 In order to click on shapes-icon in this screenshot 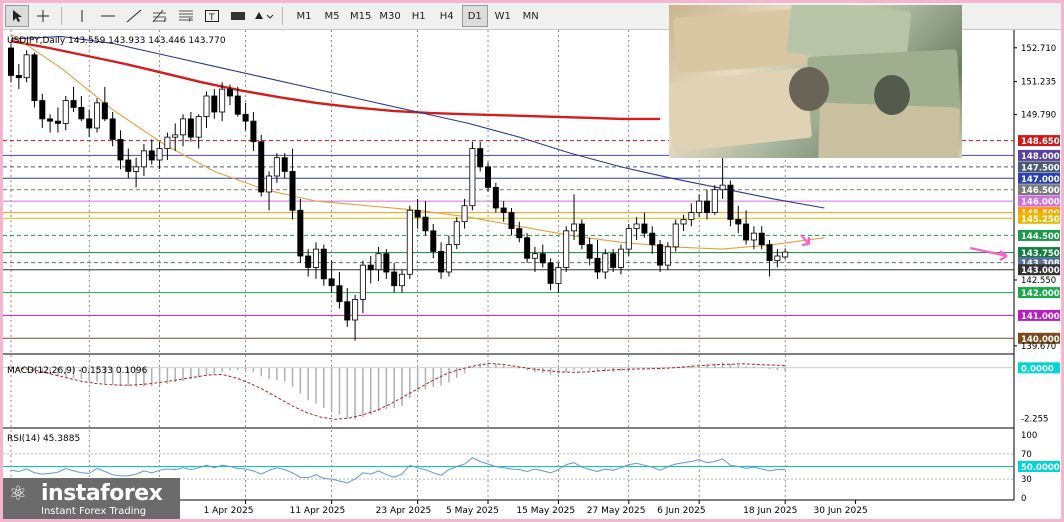, I will do `click(264, 16)`.